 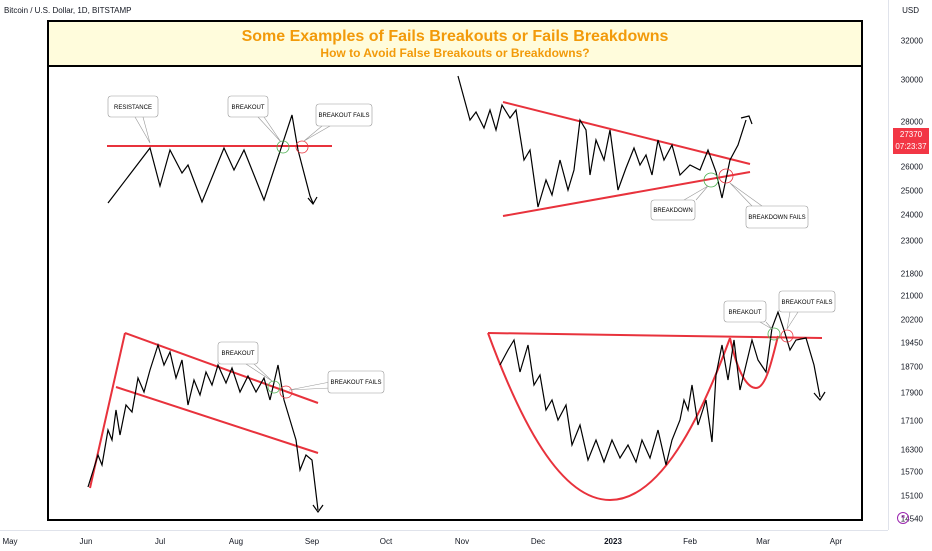 I want to click on price-tick: 19450, so click(x=911, y=343).